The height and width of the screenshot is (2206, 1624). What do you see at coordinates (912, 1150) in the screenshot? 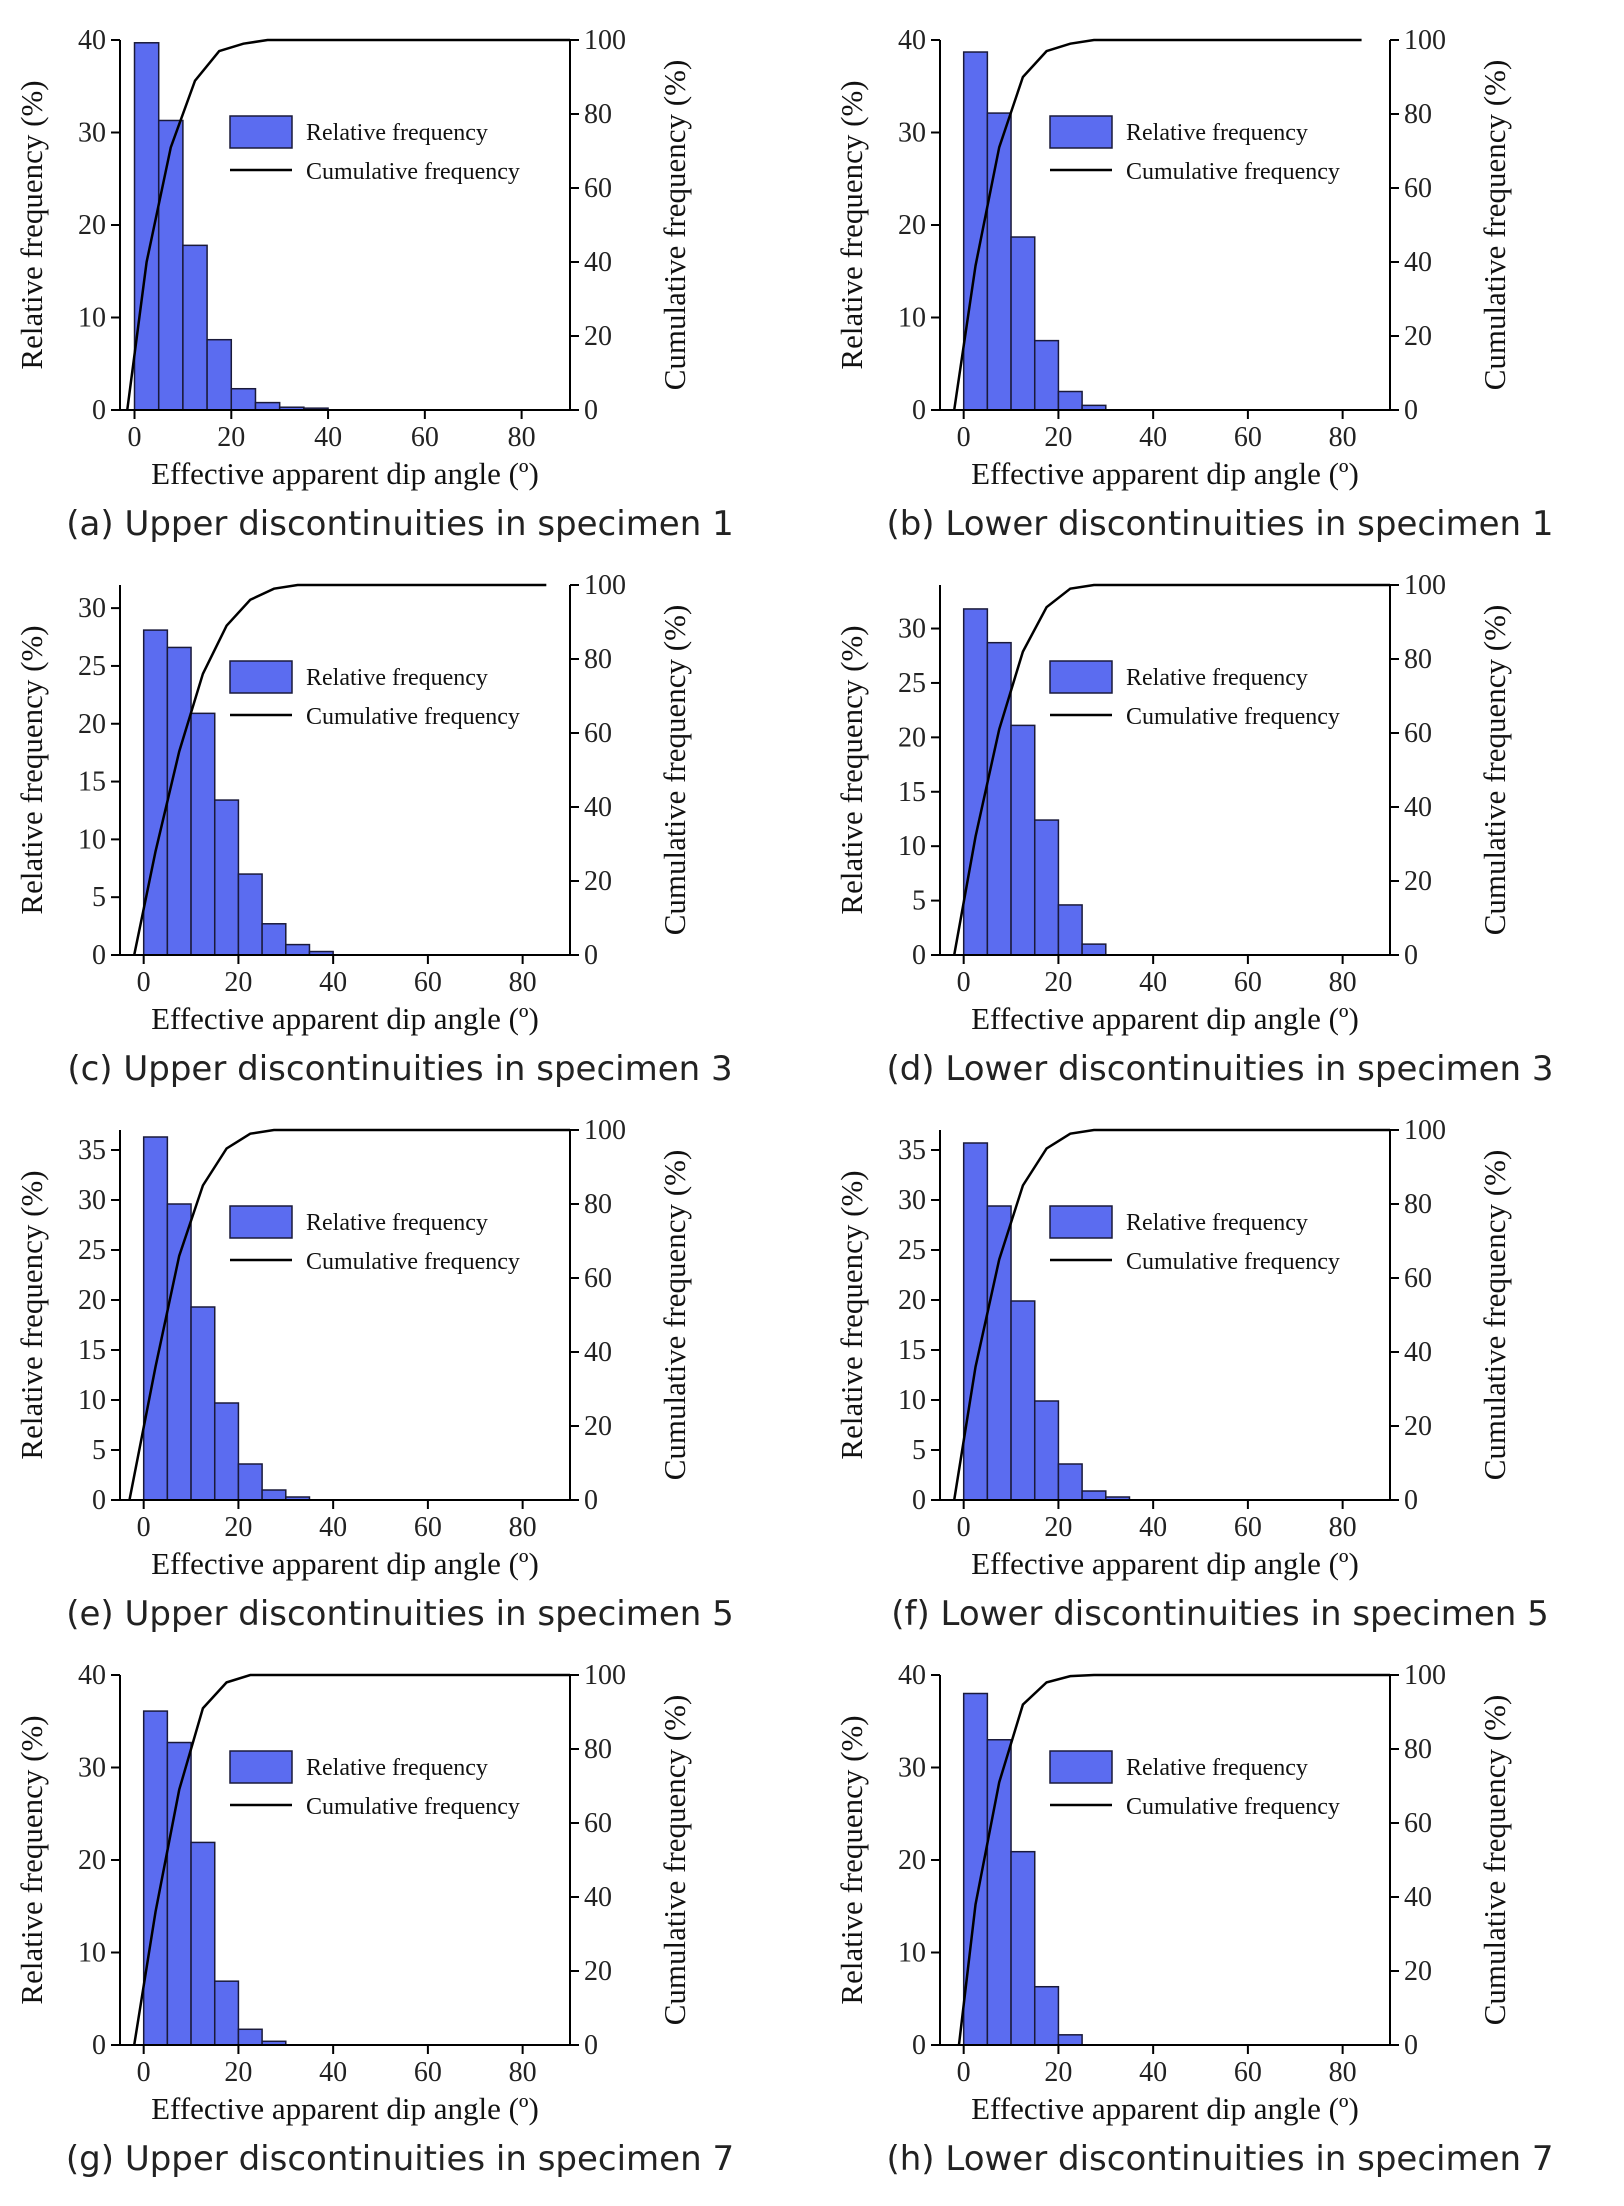
I see `y-tick-label: 35` at bounding box center [912, 1150].